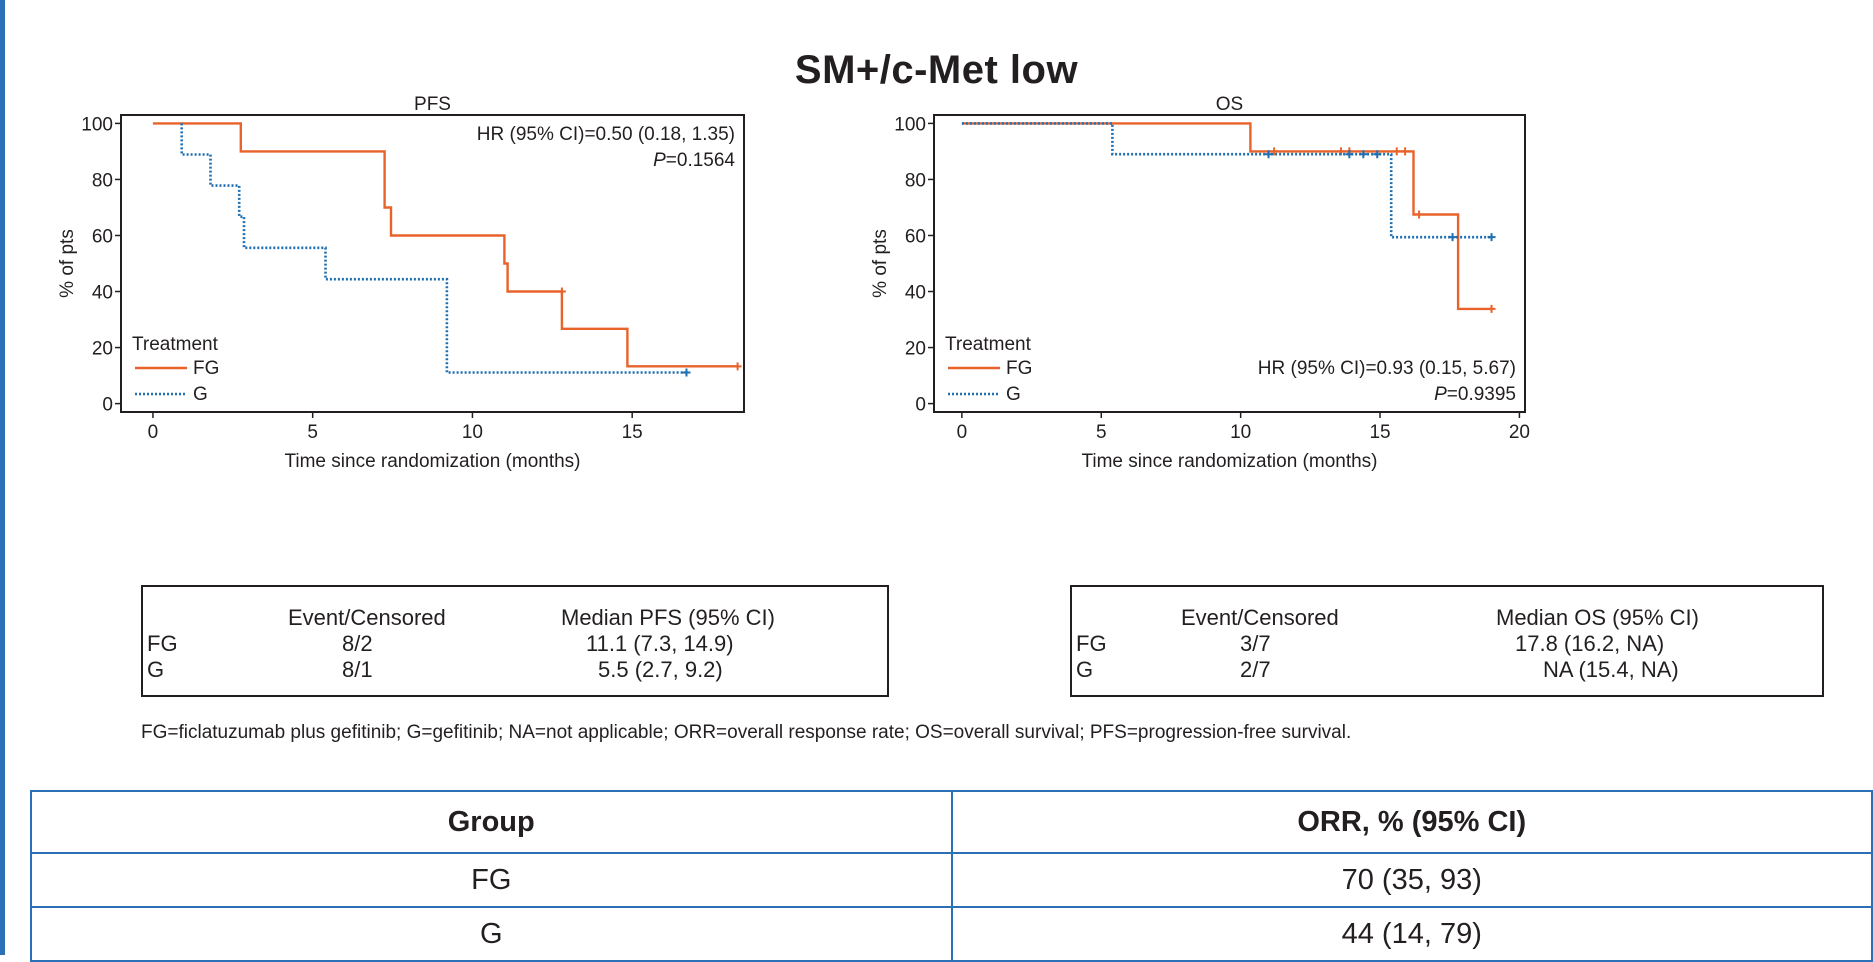  What do you see at coordinates (1597, 617) in the screenshot?
I see `os-summary-header-median: Median OS (95% CI)` at bounding box center [1597, 617].